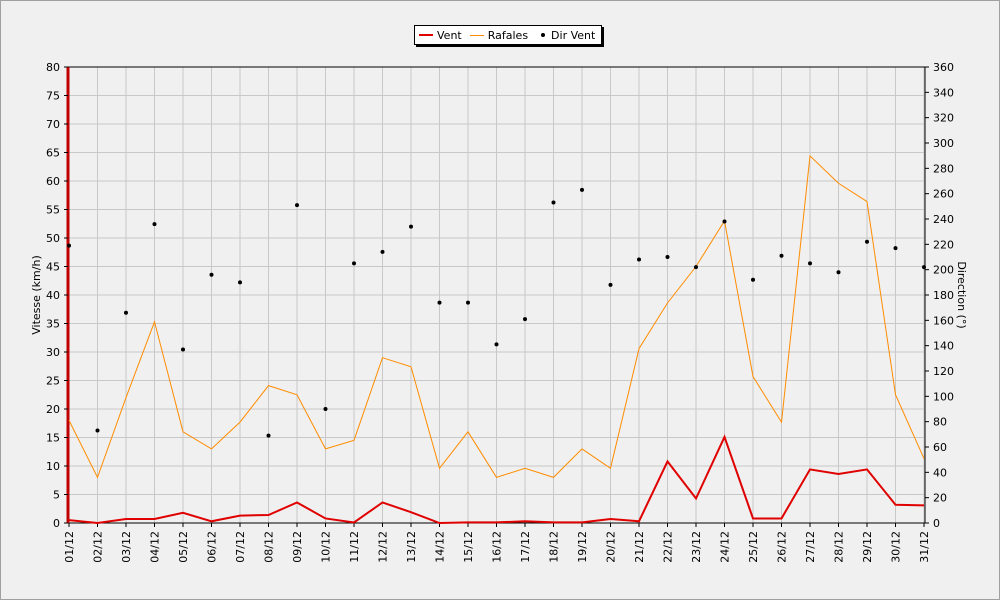  I want to click on y2-tick-label: 300, so click(943, 143).